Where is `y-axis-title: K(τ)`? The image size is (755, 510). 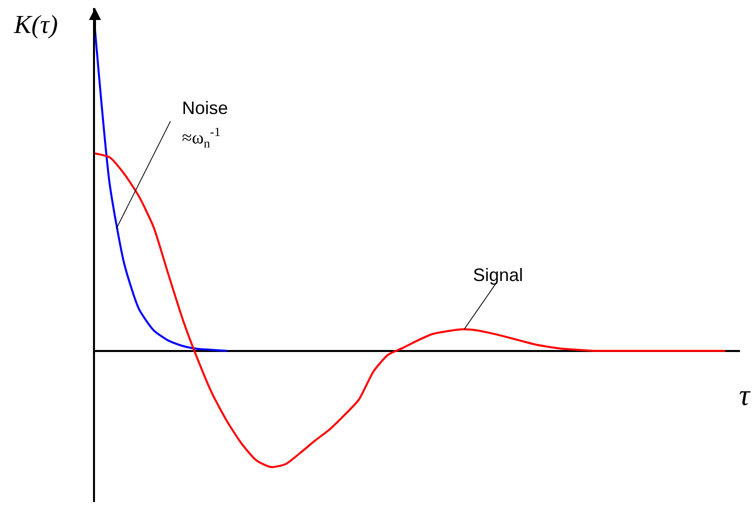 y-axis-title: K(τ) is located at coordinates (35, 24).